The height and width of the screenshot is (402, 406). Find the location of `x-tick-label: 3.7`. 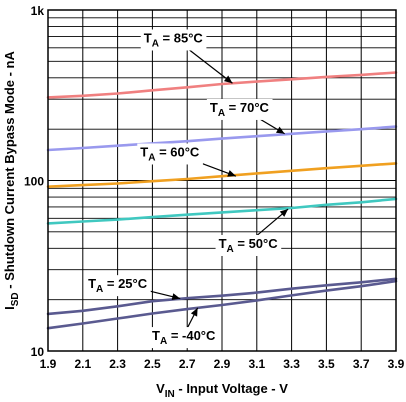

x-tick-label: 3.7 is located at coordinates (361, 364).